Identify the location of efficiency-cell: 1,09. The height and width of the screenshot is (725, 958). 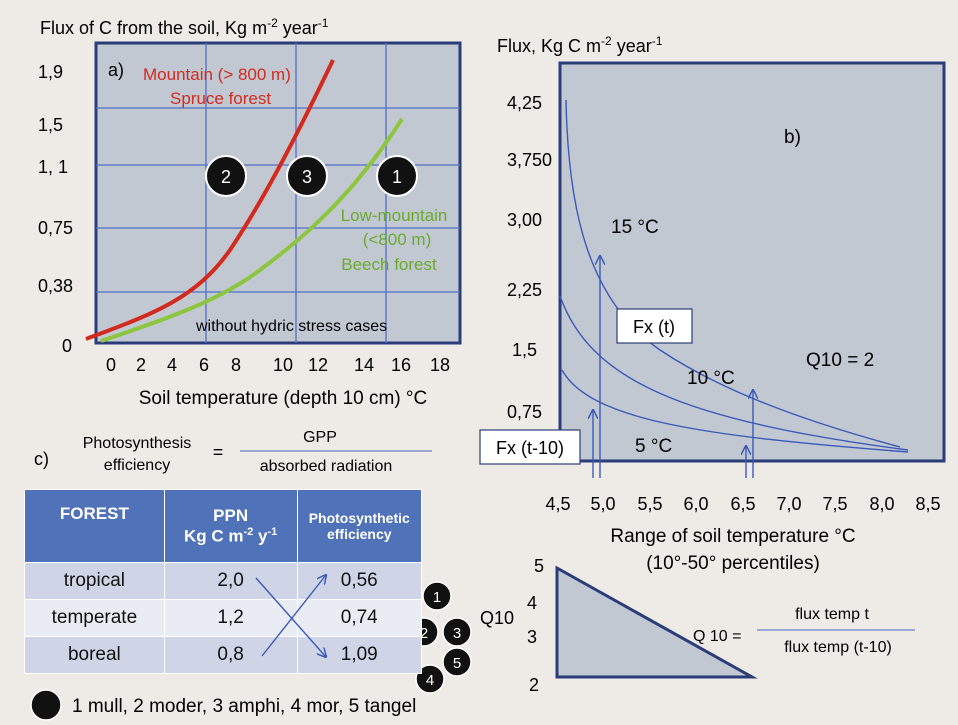
(359, 655).